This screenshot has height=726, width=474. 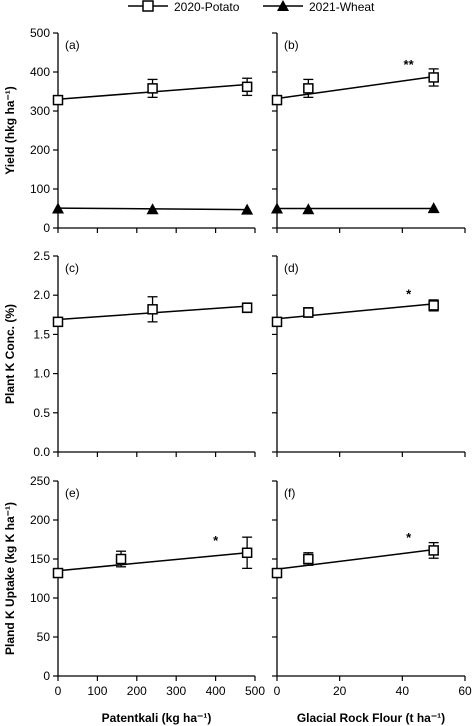 What do you see at coordinates (283, 5) in the screenshot?
I see `legend-wheat-marker` at bounding box center [283, 5].